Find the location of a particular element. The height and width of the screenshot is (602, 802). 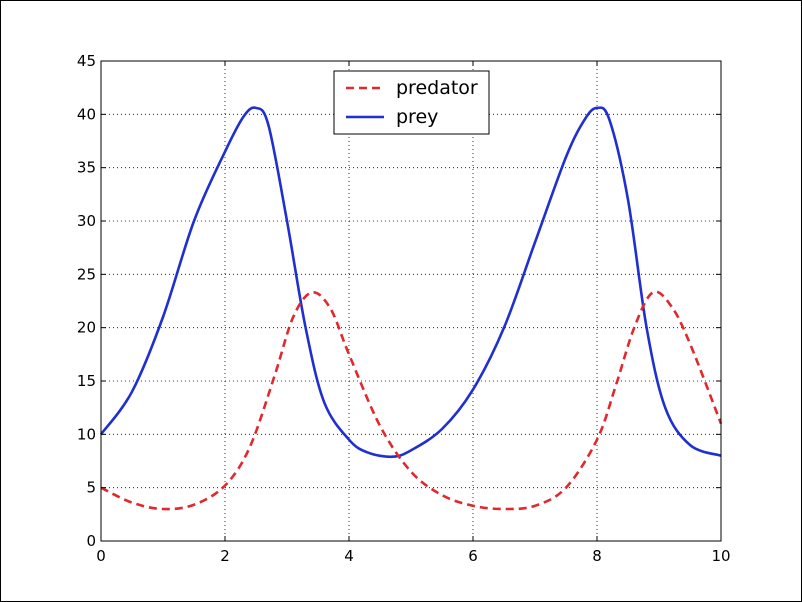

y-tick-label: 10 is located at coordinates (86, 434).